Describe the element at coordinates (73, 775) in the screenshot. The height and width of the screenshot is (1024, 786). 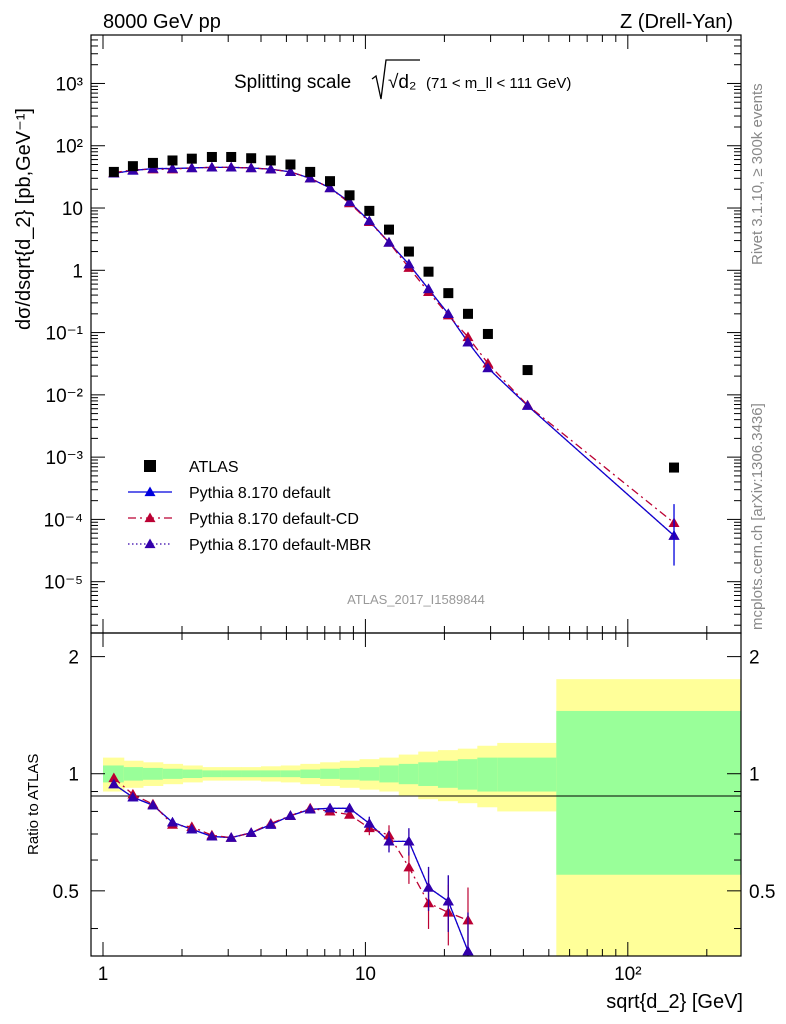
I see `ratio-y-tick-label: 1` at that location.